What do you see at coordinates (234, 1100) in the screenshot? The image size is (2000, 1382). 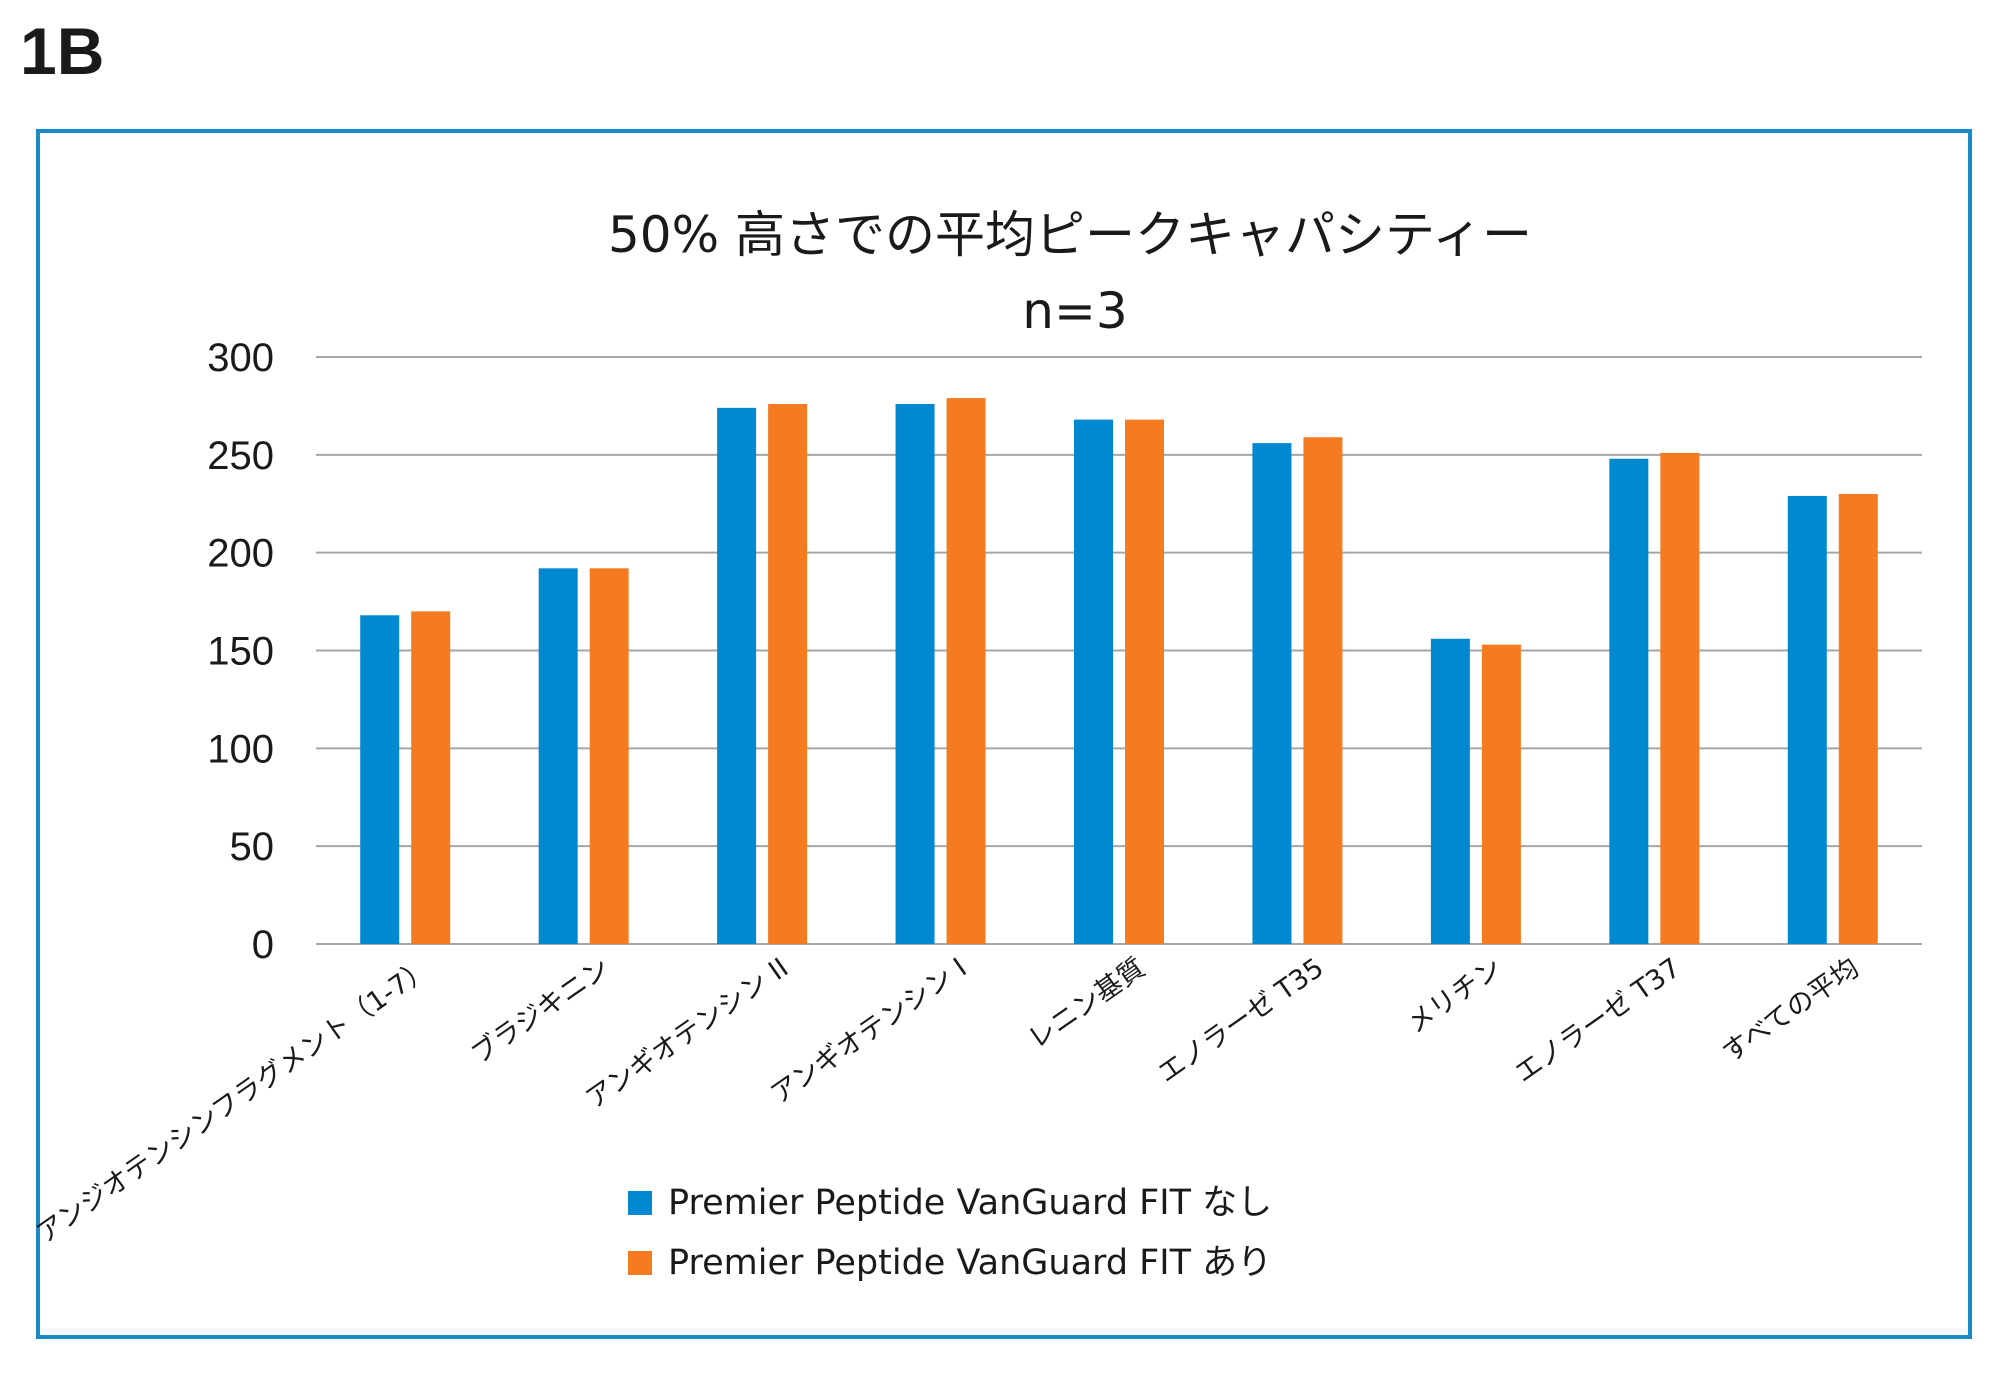 I see `x-category-label: アンジオテンシンフラグメント（1-7）` at bounding box center [234, 1100].